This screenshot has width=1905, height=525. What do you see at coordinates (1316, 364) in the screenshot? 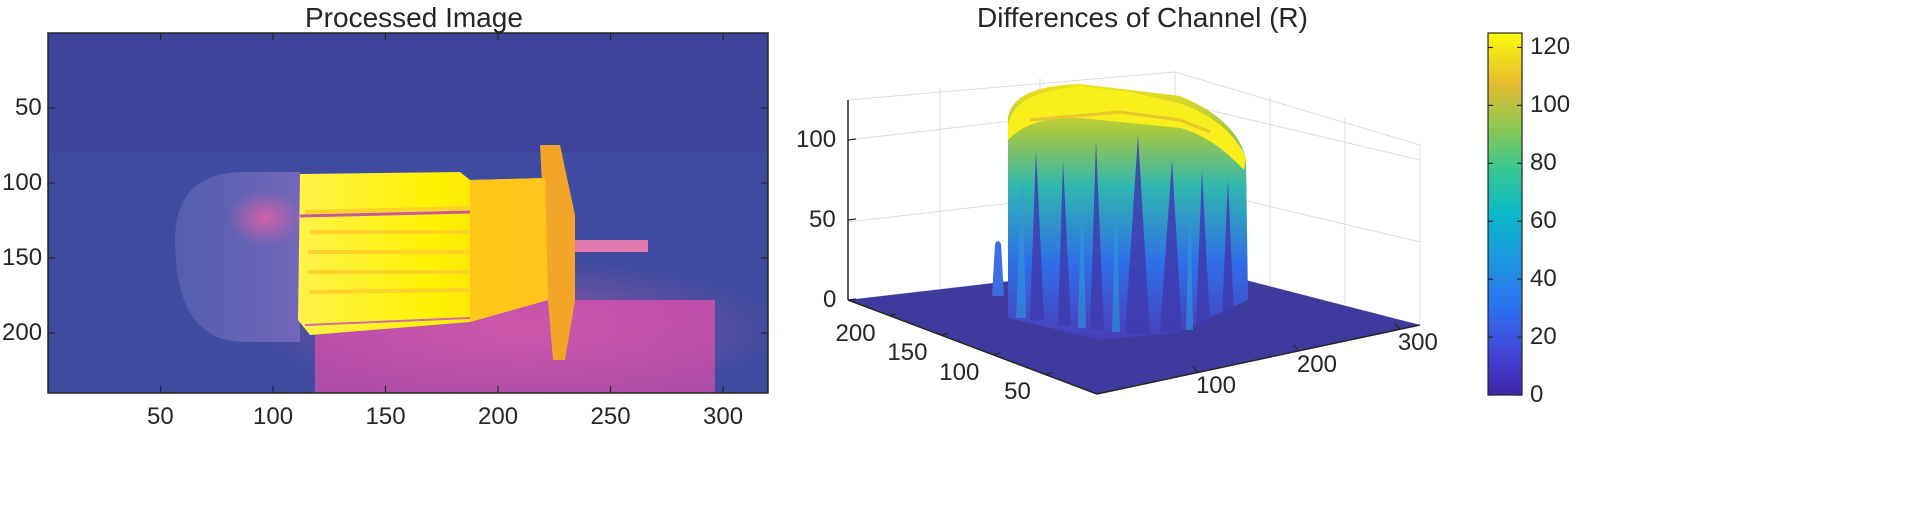
I see `right-x-tick-label: 200` at bounding box center [1316, 364].